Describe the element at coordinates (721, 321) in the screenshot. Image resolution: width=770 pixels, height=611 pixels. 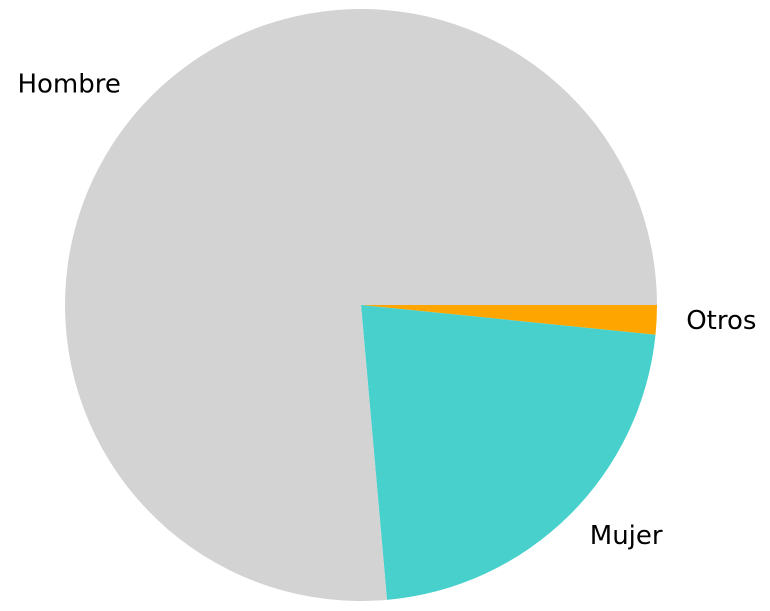
I see `pie-label-otros: Otros` at that location.